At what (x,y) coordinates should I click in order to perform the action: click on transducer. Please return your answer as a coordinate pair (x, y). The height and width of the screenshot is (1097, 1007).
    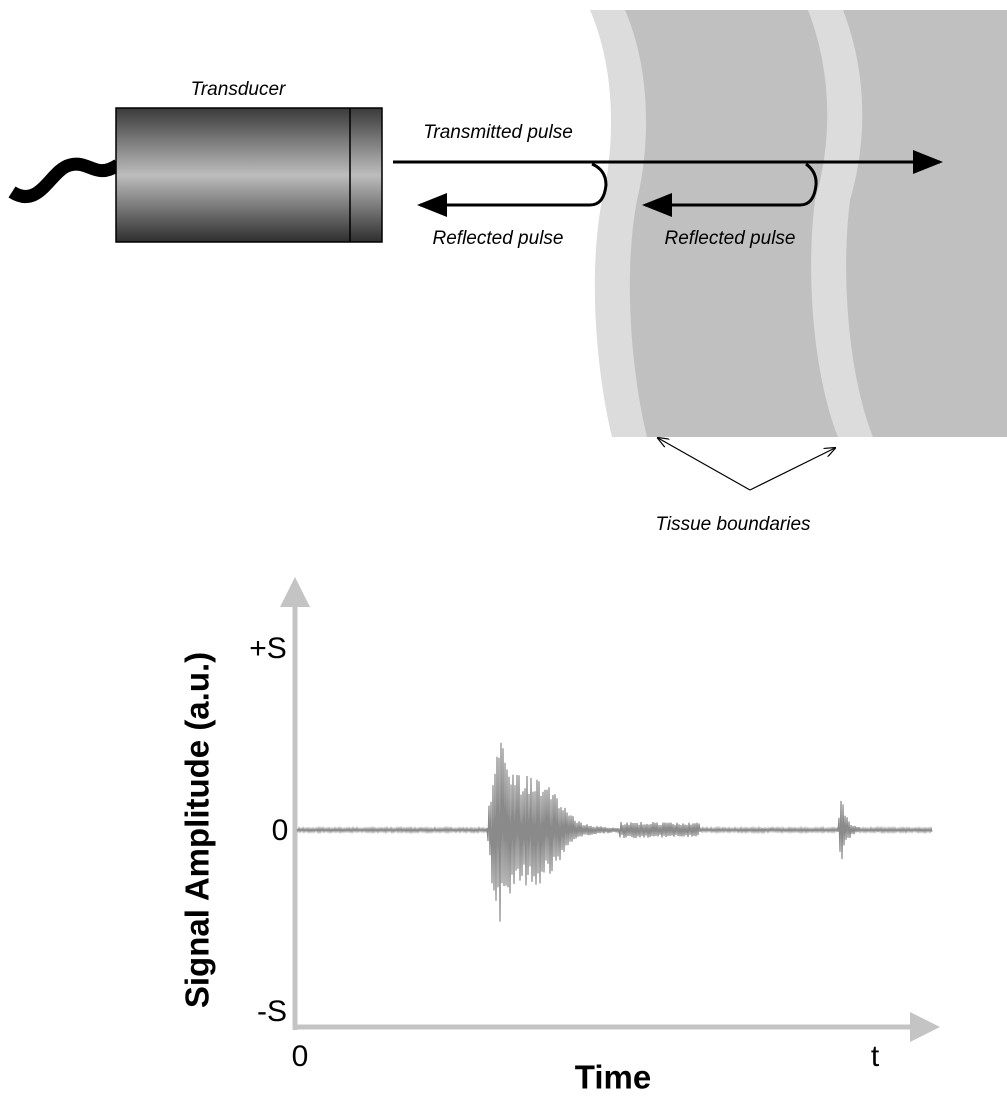
    Looking at the image, I should click on (249, 175).